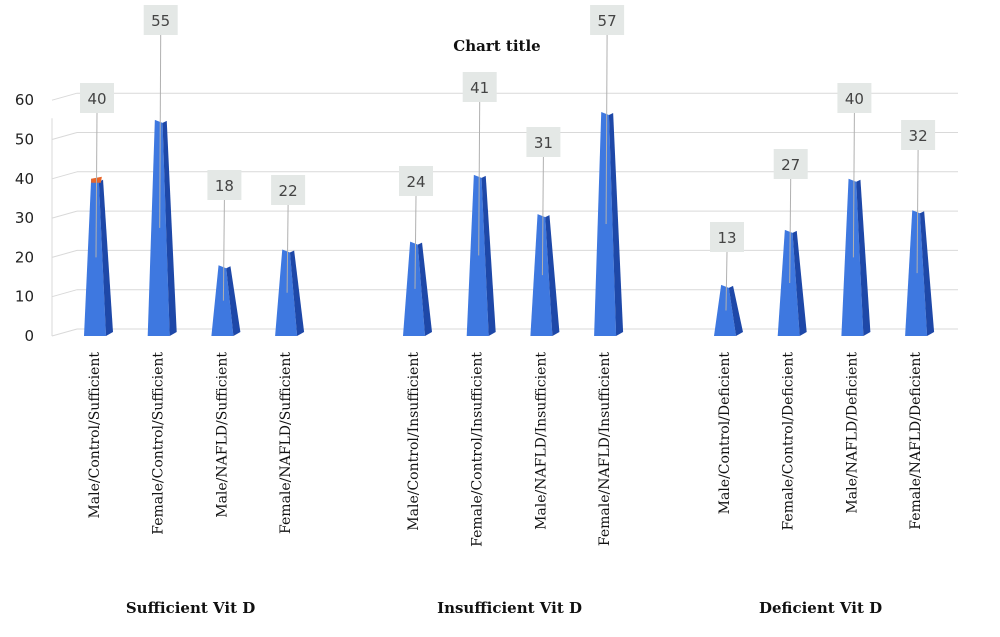 This screenshot has width=1000, height=637. I want to click on data-label-text: 32, so click(918, 136).